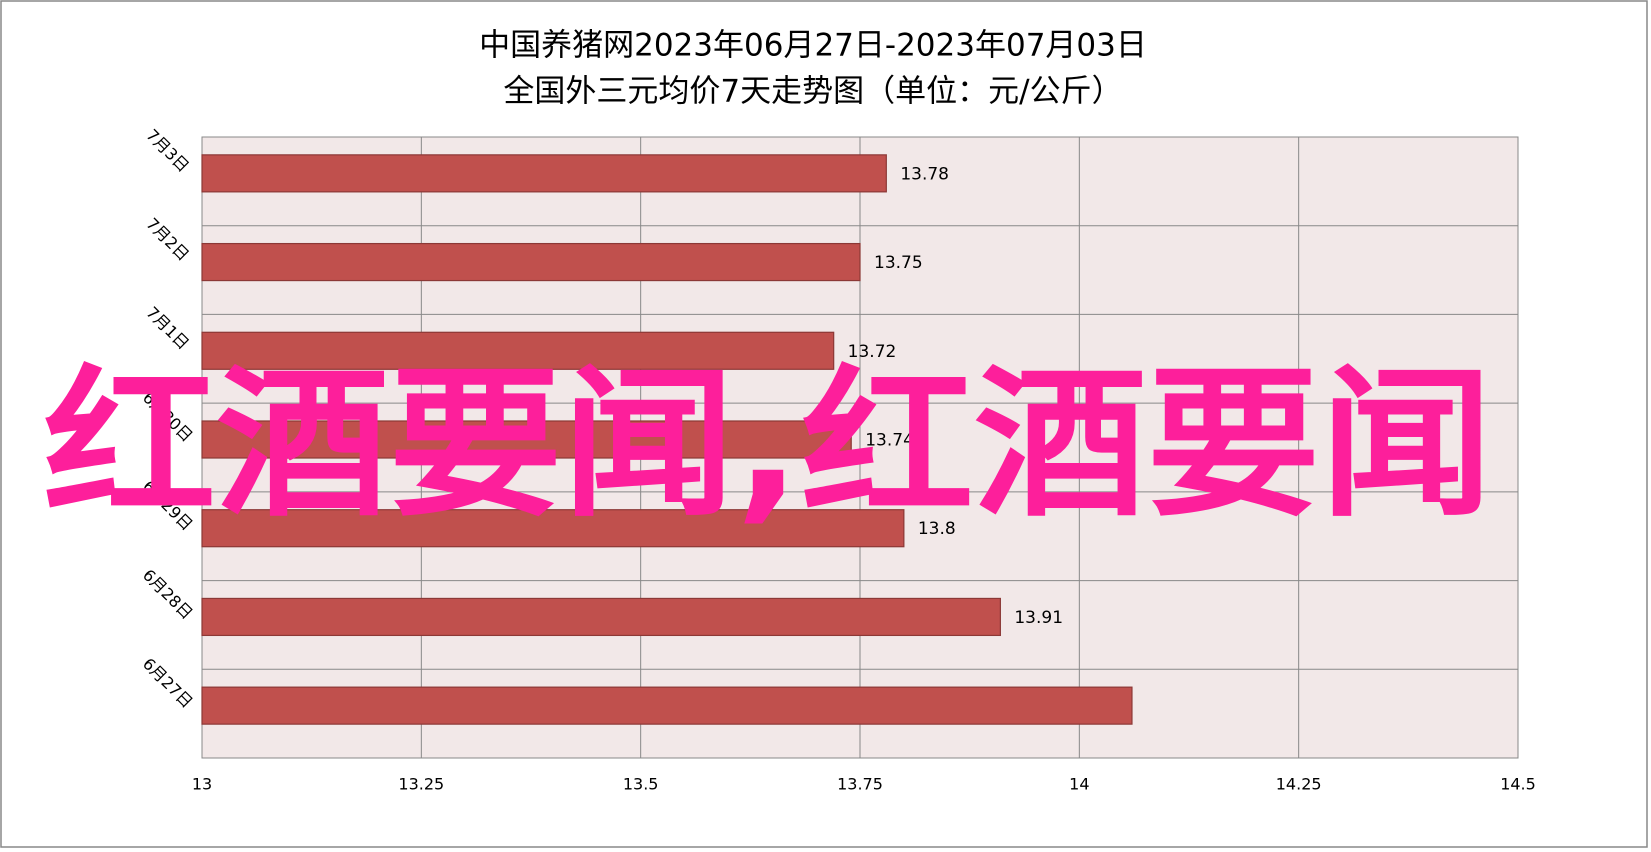  I want to click on value-label: 13.91, so click(1038, 618).